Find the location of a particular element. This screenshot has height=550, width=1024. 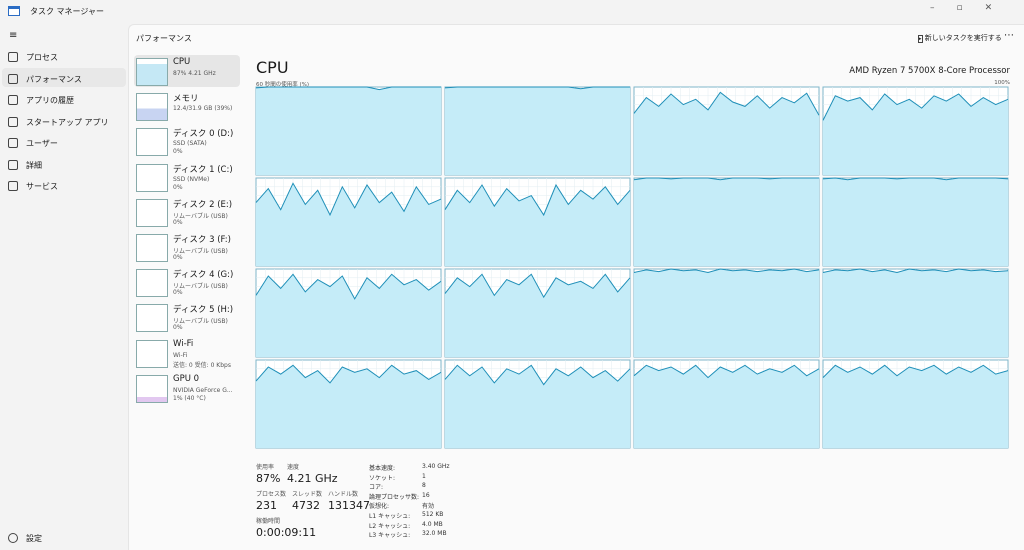

stat-label: 速度 is located at coordinates (293, 467).